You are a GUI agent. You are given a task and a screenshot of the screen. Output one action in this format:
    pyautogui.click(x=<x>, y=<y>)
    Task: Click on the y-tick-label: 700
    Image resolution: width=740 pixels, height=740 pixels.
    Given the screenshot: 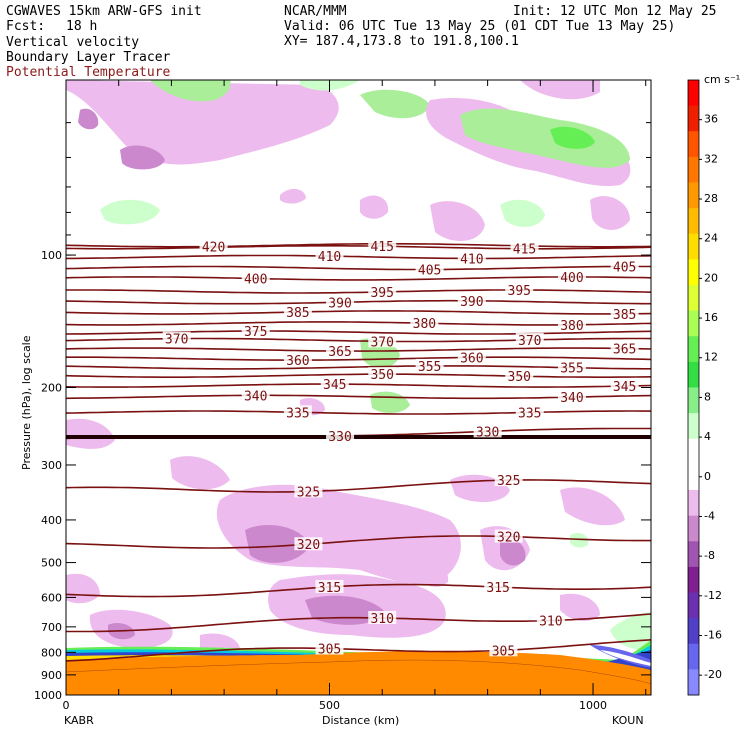 What is the action you would take?
    pyautogui.click(x=51, y=627)
    